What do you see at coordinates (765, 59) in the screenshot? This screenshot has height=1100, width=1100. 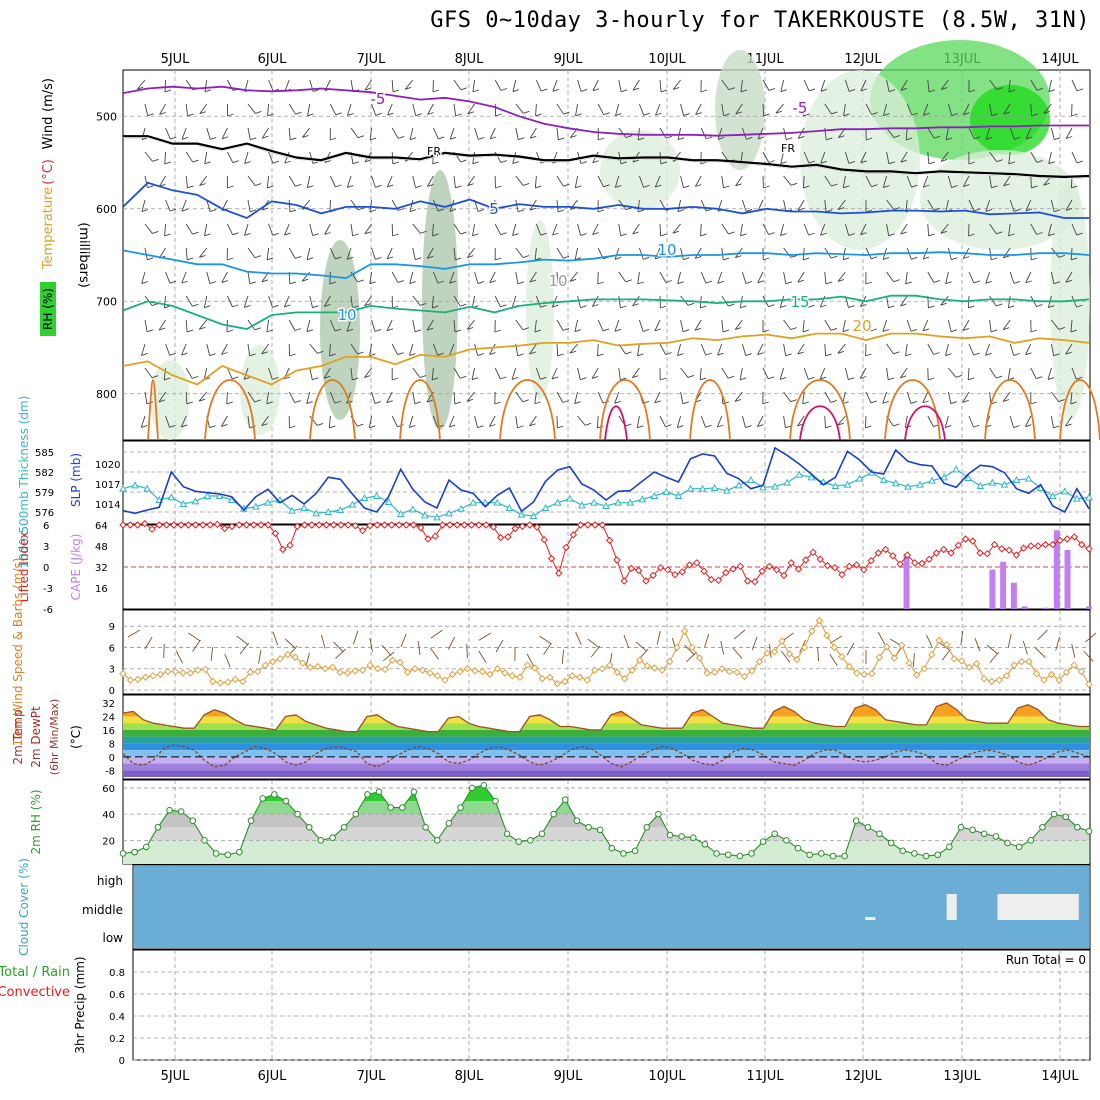 I see `date-label-top: 11JUL` at bounding box center [765, 59].